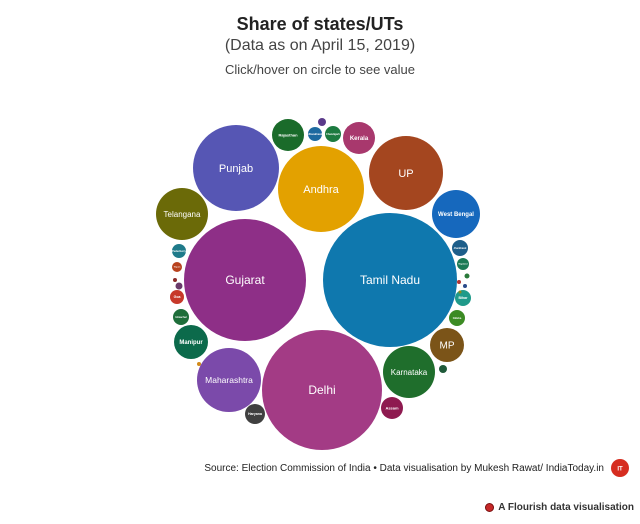 The width and height of the screenshot is (640, 524). I want to click on bubble-label: Uttarakhand, so click(315, 134).